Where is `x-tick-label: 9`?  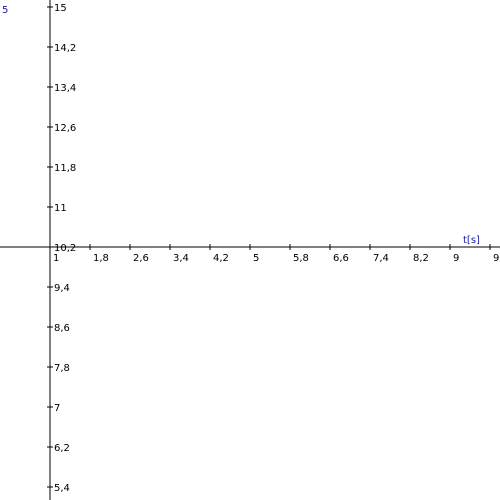
x-tick-label: 9 is located at coordinates (456, 258).